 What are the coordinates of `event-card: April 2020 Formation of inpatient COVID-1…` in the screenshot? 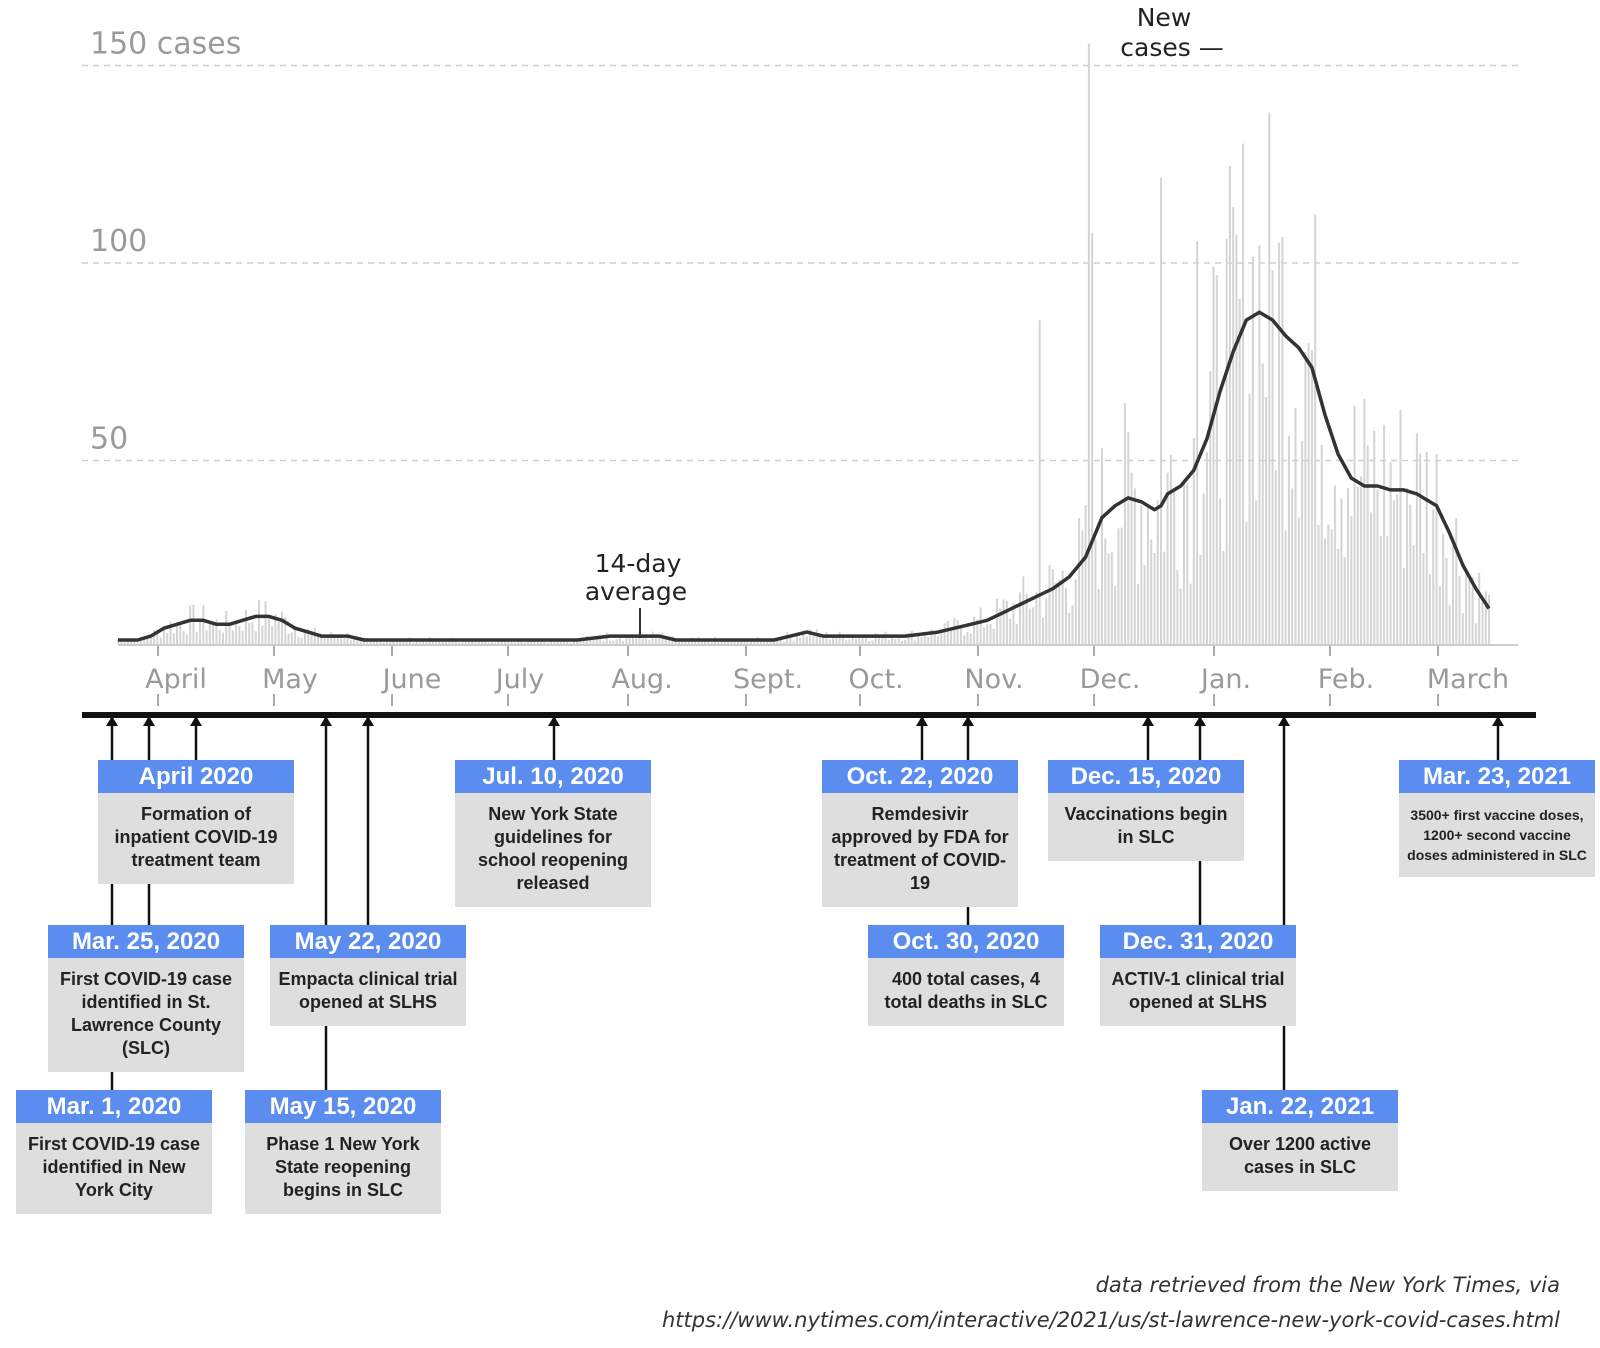 It's located at (196, 822).